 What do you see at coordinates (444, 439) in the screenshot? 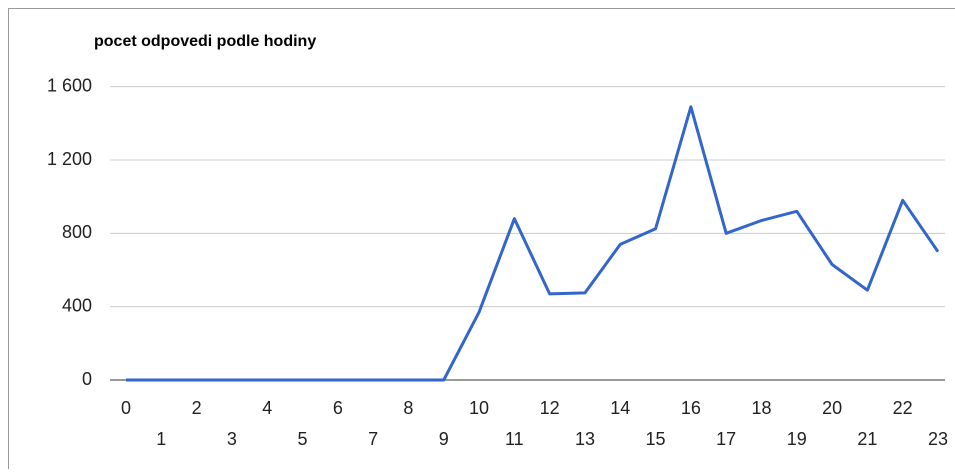
I see `x-tick-label: 9` at bounding box center [444, 439].